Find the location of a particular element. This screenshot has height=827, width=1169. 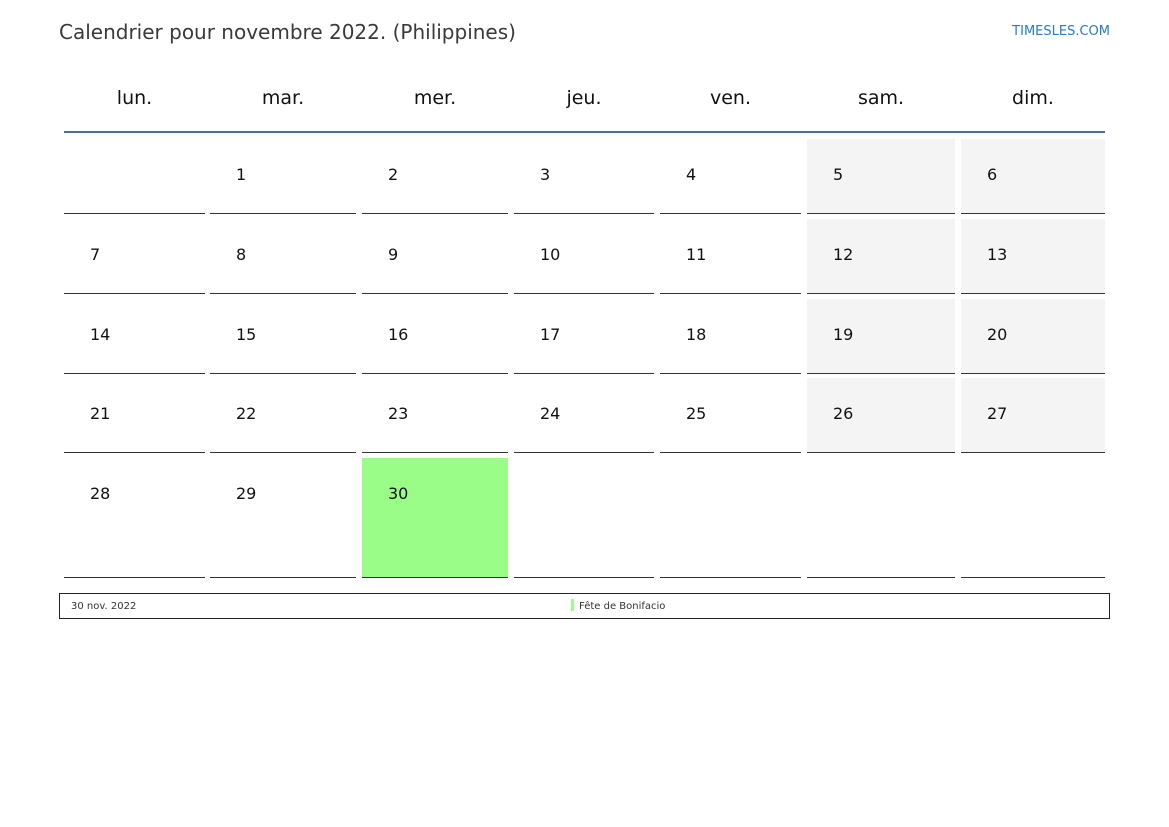

day-number: 7 is located at coordinates (95, 254).